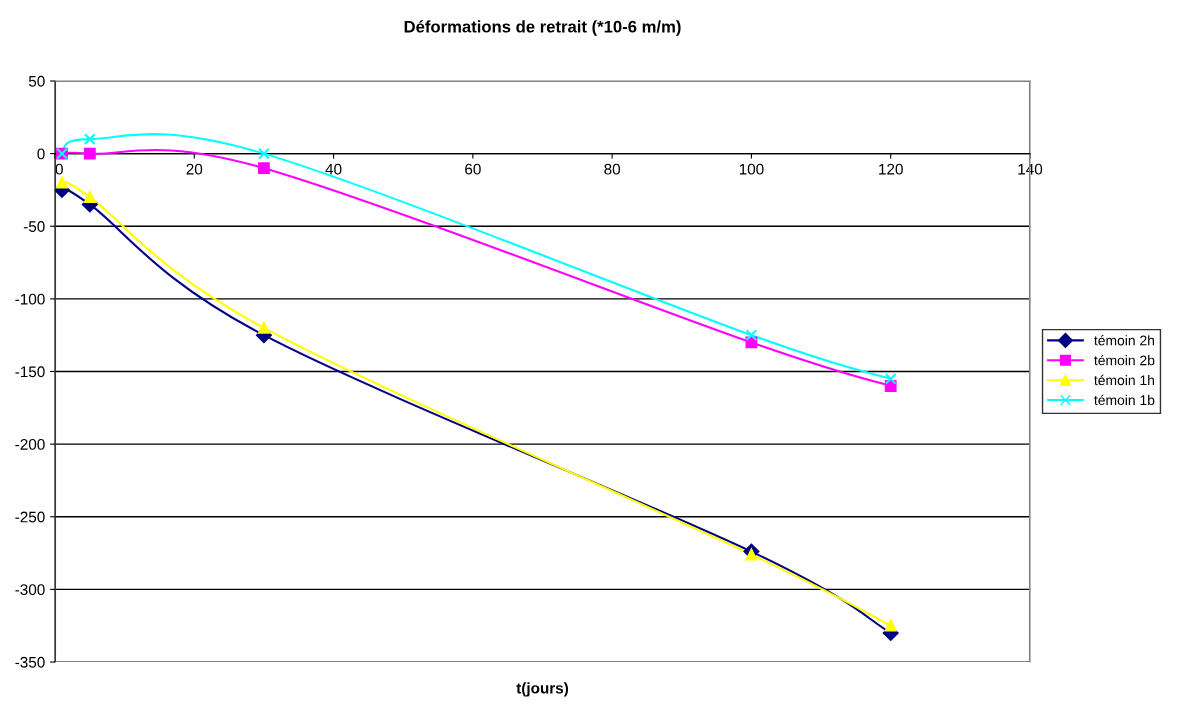 The width and height of the screenshot is (1189, 710). What do you see at coordinates (30, 590) in the screenshot?
I see `y-tick-label: -300` at bounding box center [30, 590].